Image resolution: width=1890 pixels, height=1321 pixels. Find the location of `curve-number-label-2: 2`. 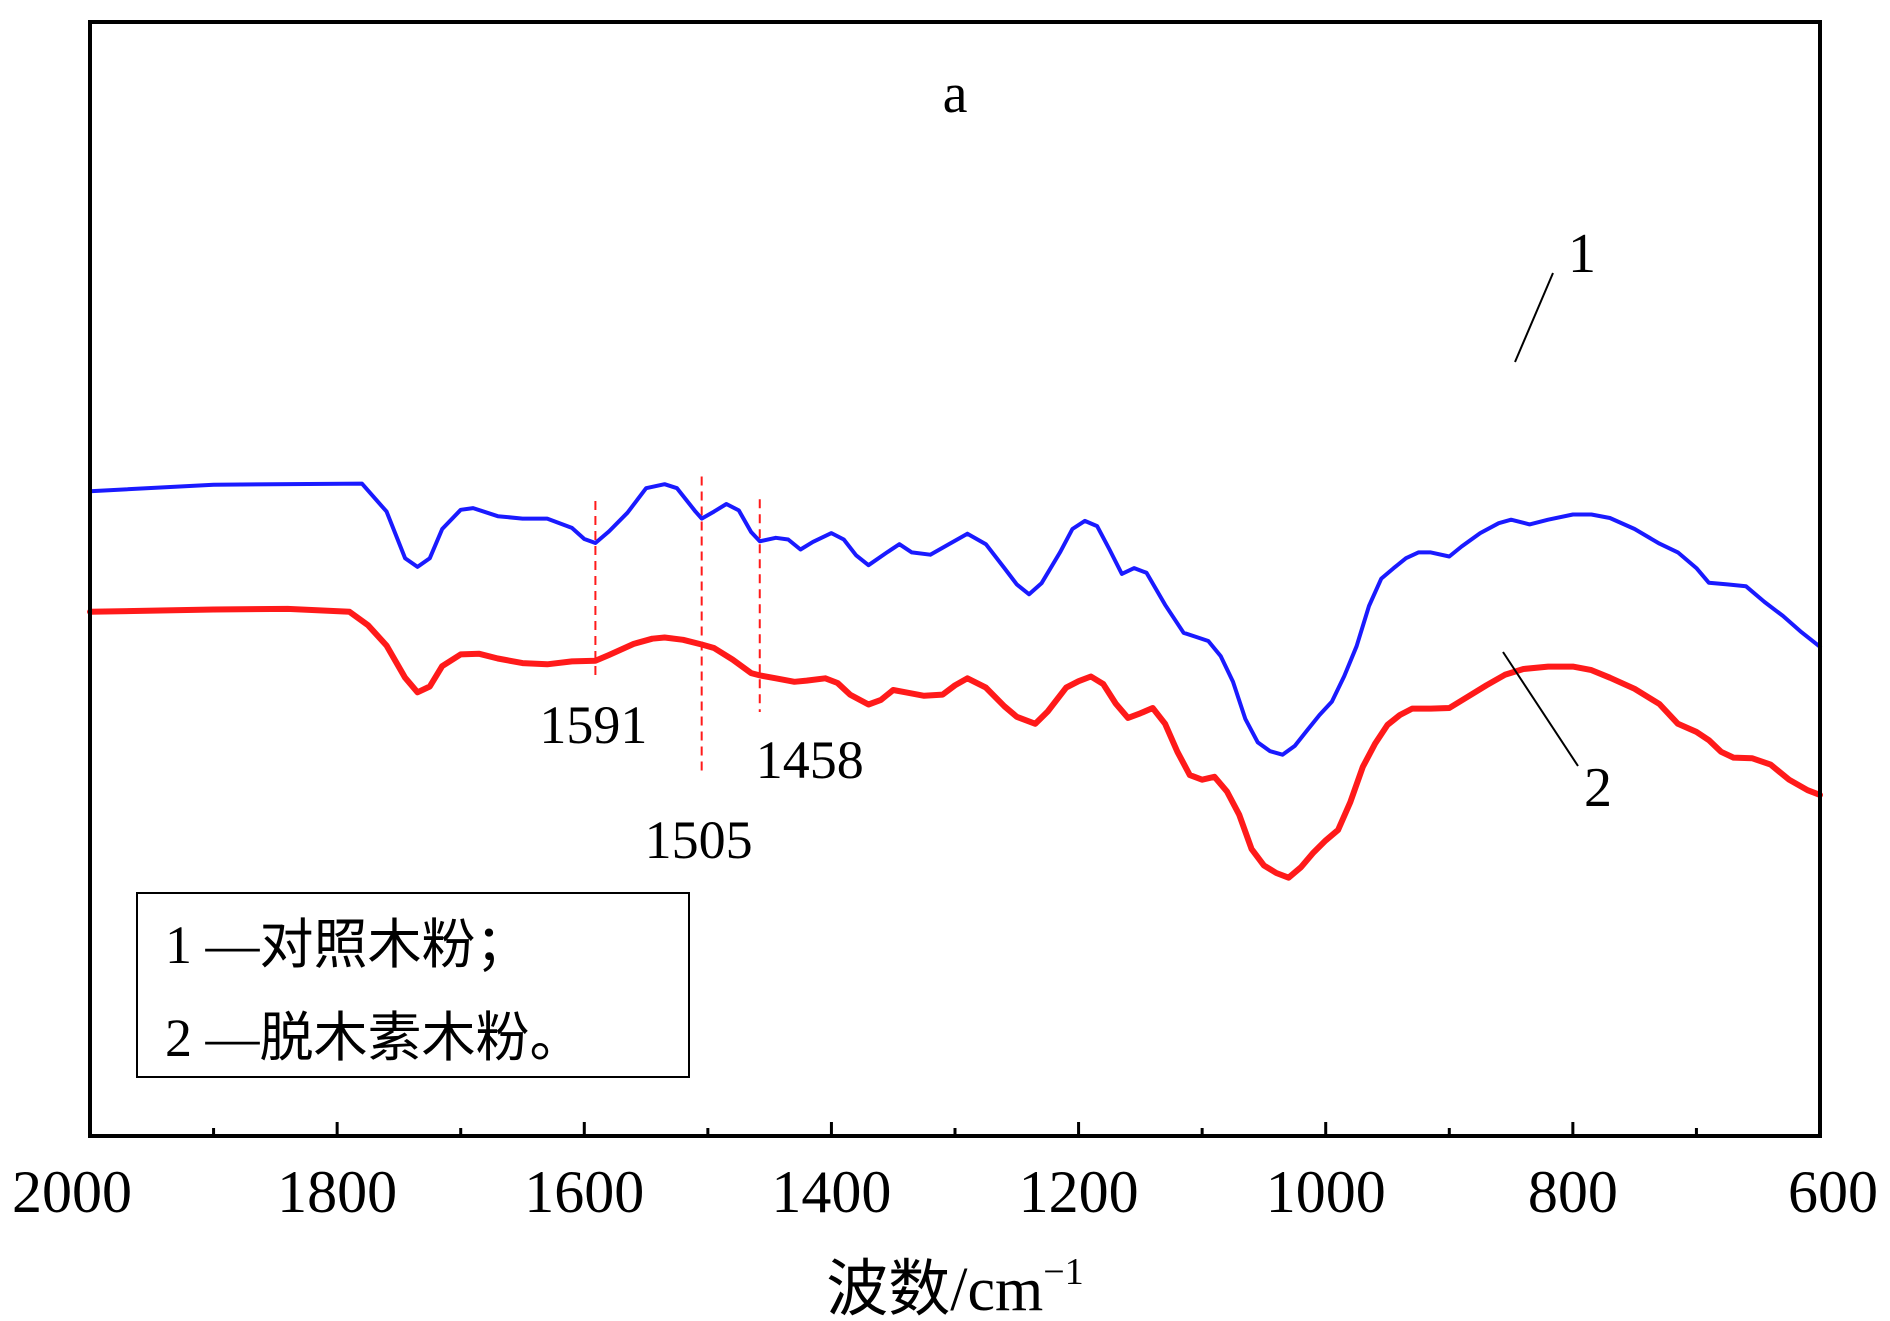

curve-number-label-2: 2 is located at coordinates (1598, 788).